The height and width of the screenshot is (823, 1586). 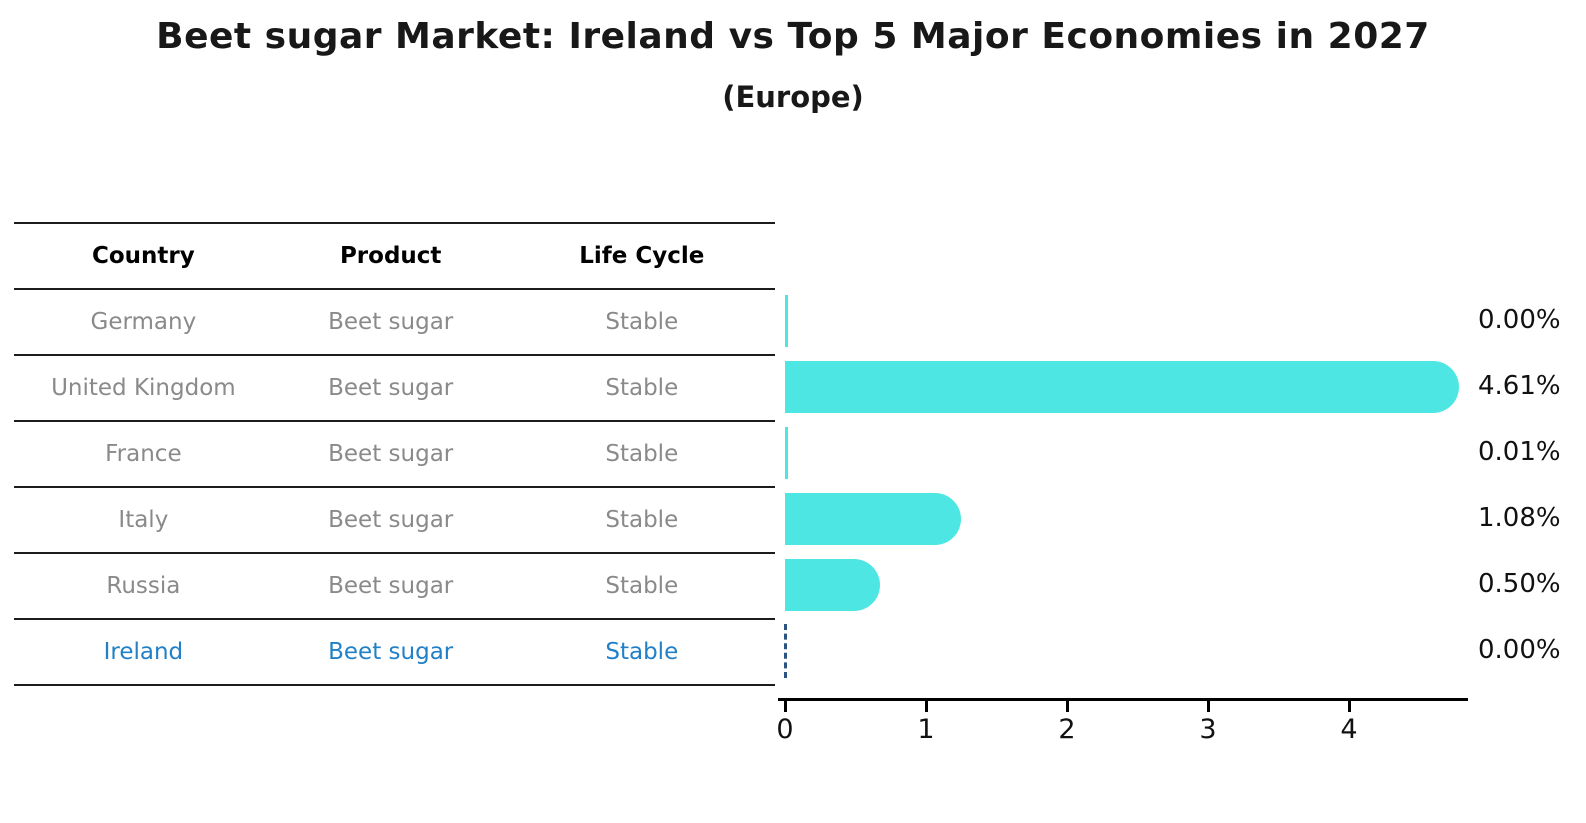 What do you see at coordinates (1067, 729) in the screenshot?
I see `x-tick-label-2: 2` at bounding box center [1067, 729].